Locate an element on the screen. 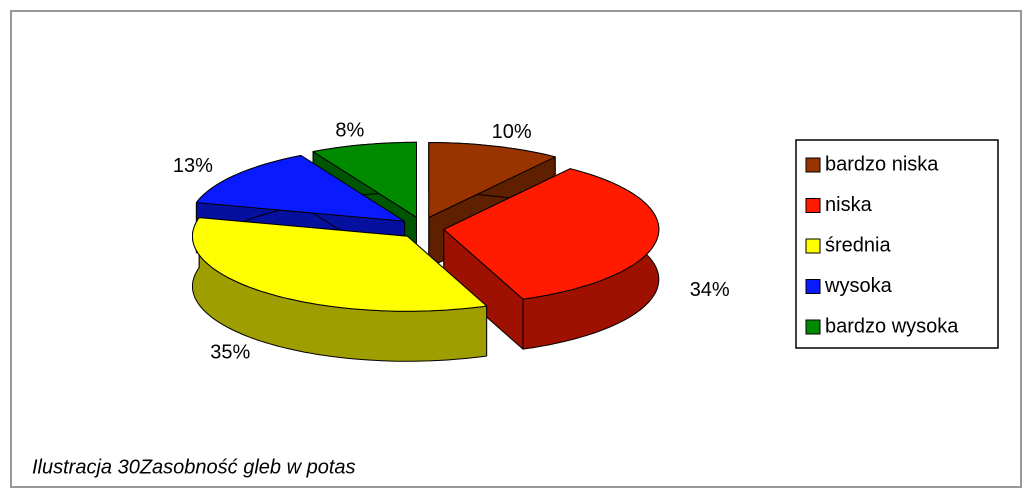 The width and height of the screenshot is (1025, 489). caption: Ilustracja 30Zasobność gleb w potas is located at coordinates (194, 467).